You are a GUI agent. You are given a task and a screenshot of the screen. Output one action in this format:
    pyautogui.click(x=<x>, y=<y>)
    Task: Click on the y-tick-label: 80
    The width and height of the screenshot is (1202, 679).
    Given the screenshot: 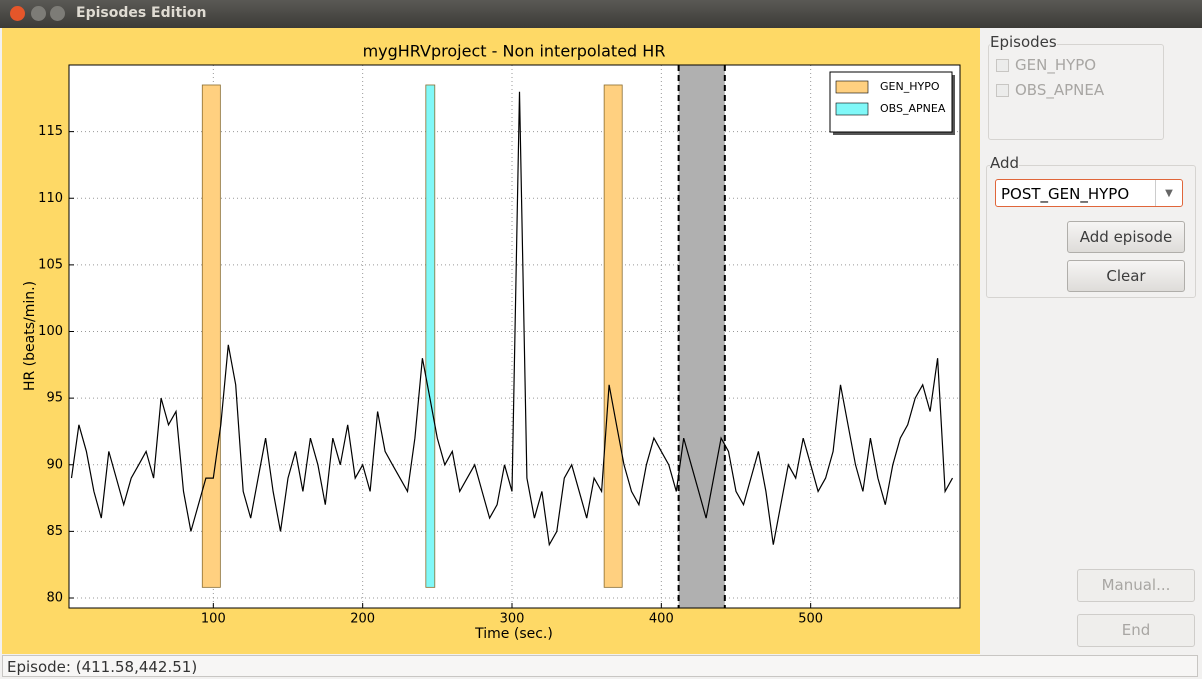 What is the action you would take?
    pyautogui.click(x=54, y=598)
    